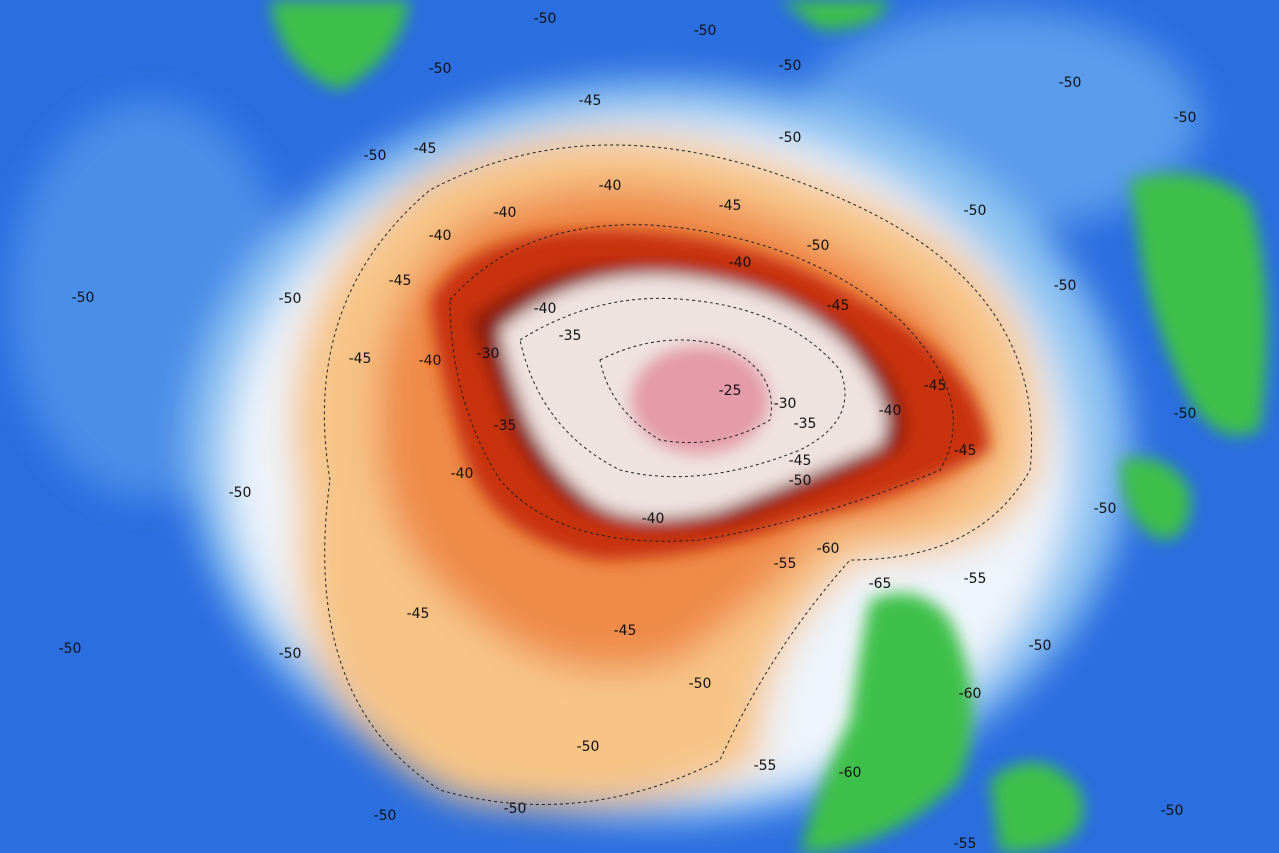  Describe the element at coordinates (1199, 304) in the screenshot. I see `green-patch-east` at that location.